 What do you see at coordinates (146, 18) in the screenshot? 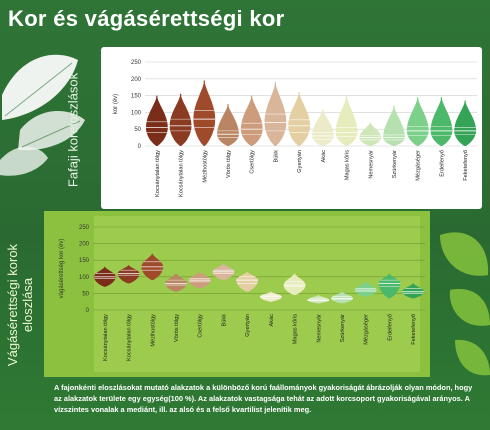
I see `page-title: Kor és vágásérettségi kor` at bounding box center [146, 18].